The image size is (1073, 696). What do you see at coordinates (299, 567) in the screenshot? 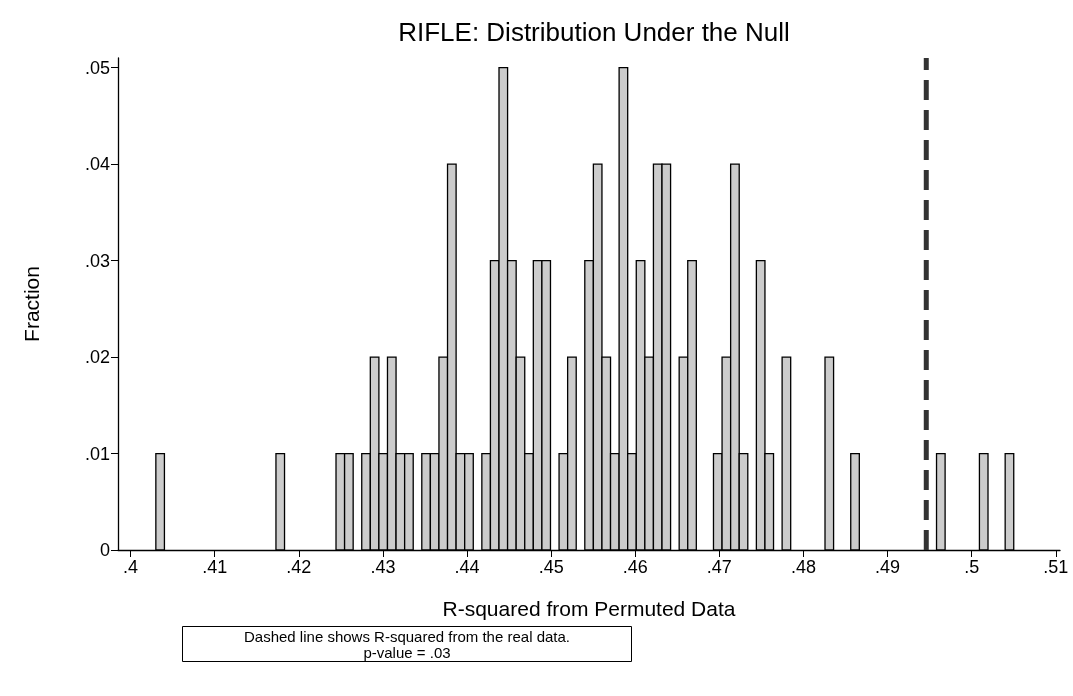
I see `x-tick-label: .42` at bounding box center [299, 567].